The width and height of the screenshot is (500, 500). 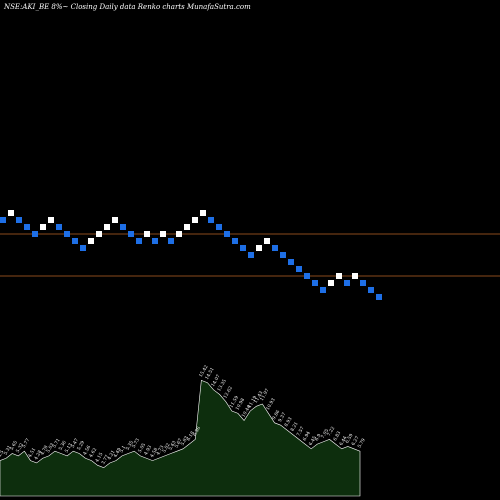 I want to click on volume-label: 14.07, so click(x=216, y=381).